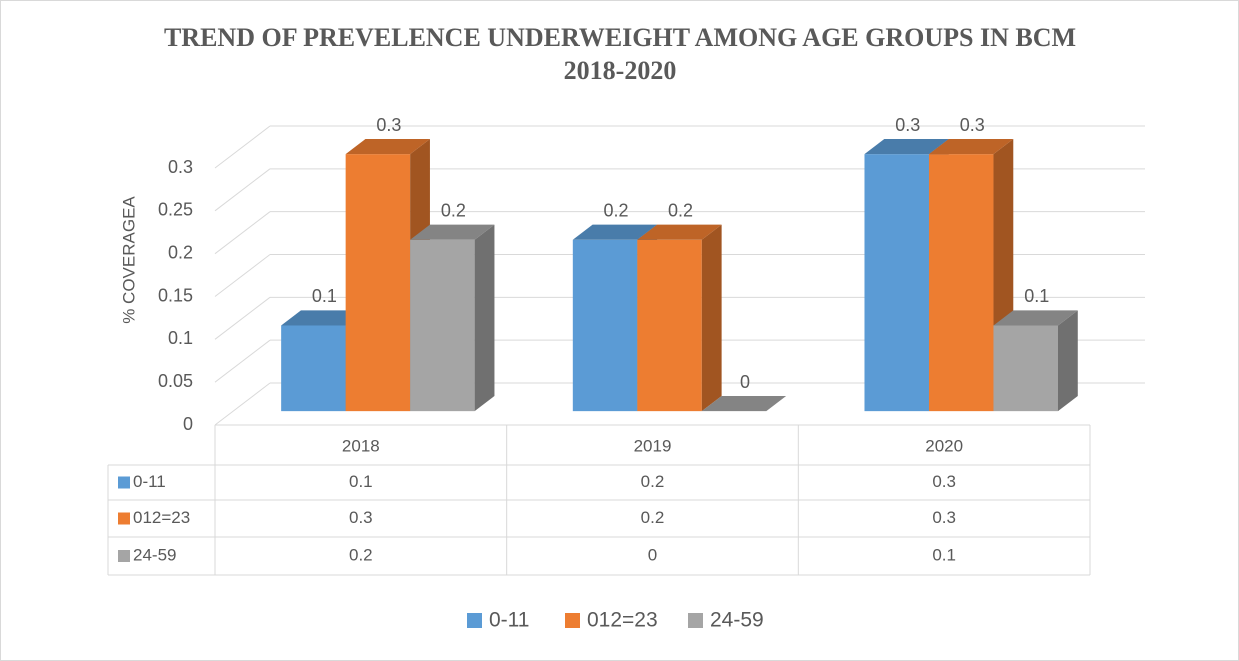  What do you see at coordinates (622, 620) in the screenshot?
I see `legend-label: 012=23` at bounding box center [622, 620].